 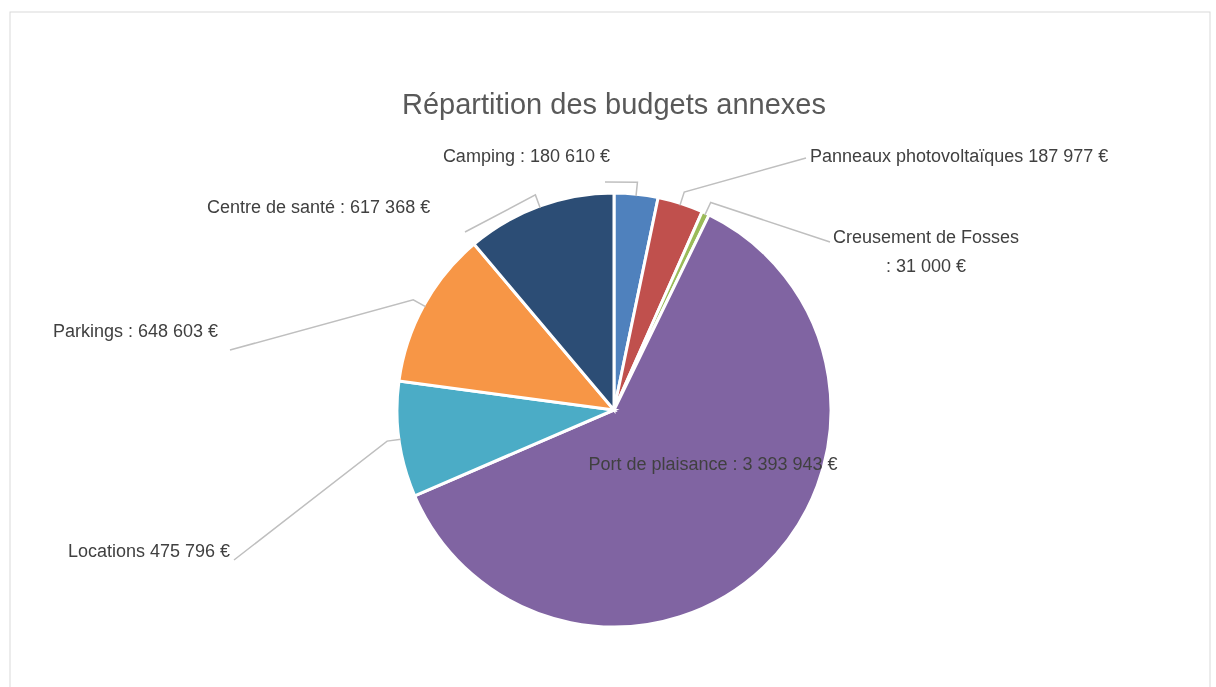 I want to click on slice-label: Centre de santé : 617 368 €, so click(x=319, y=207).